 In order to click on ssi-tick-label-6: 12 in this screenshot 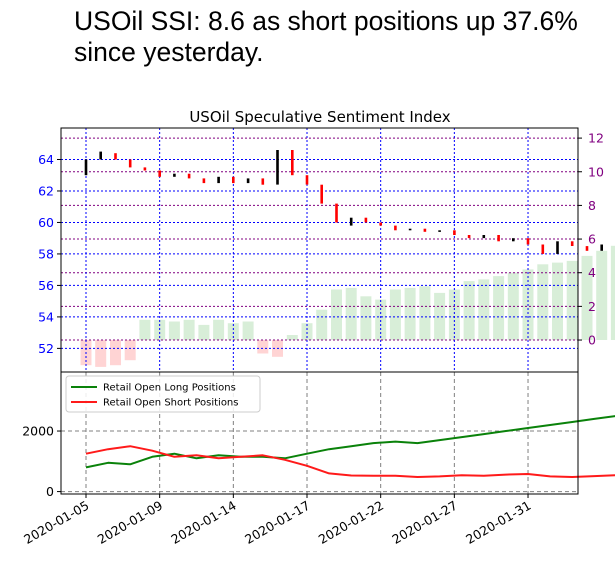, I will do `click(596, 138)`.